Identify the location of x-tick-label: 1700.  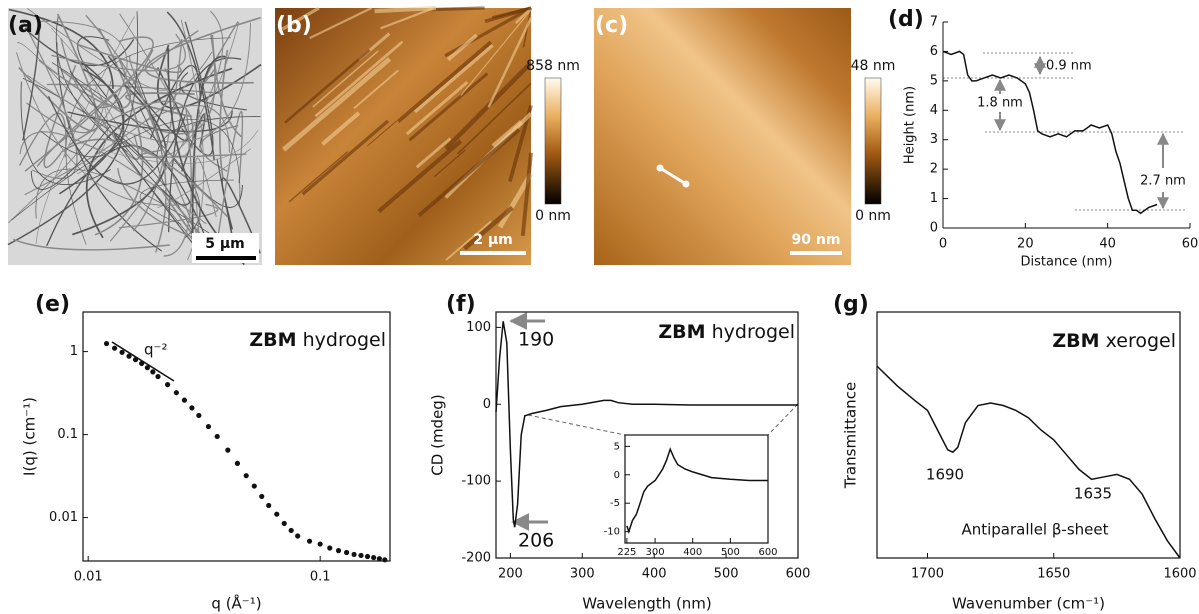
(927, 574).